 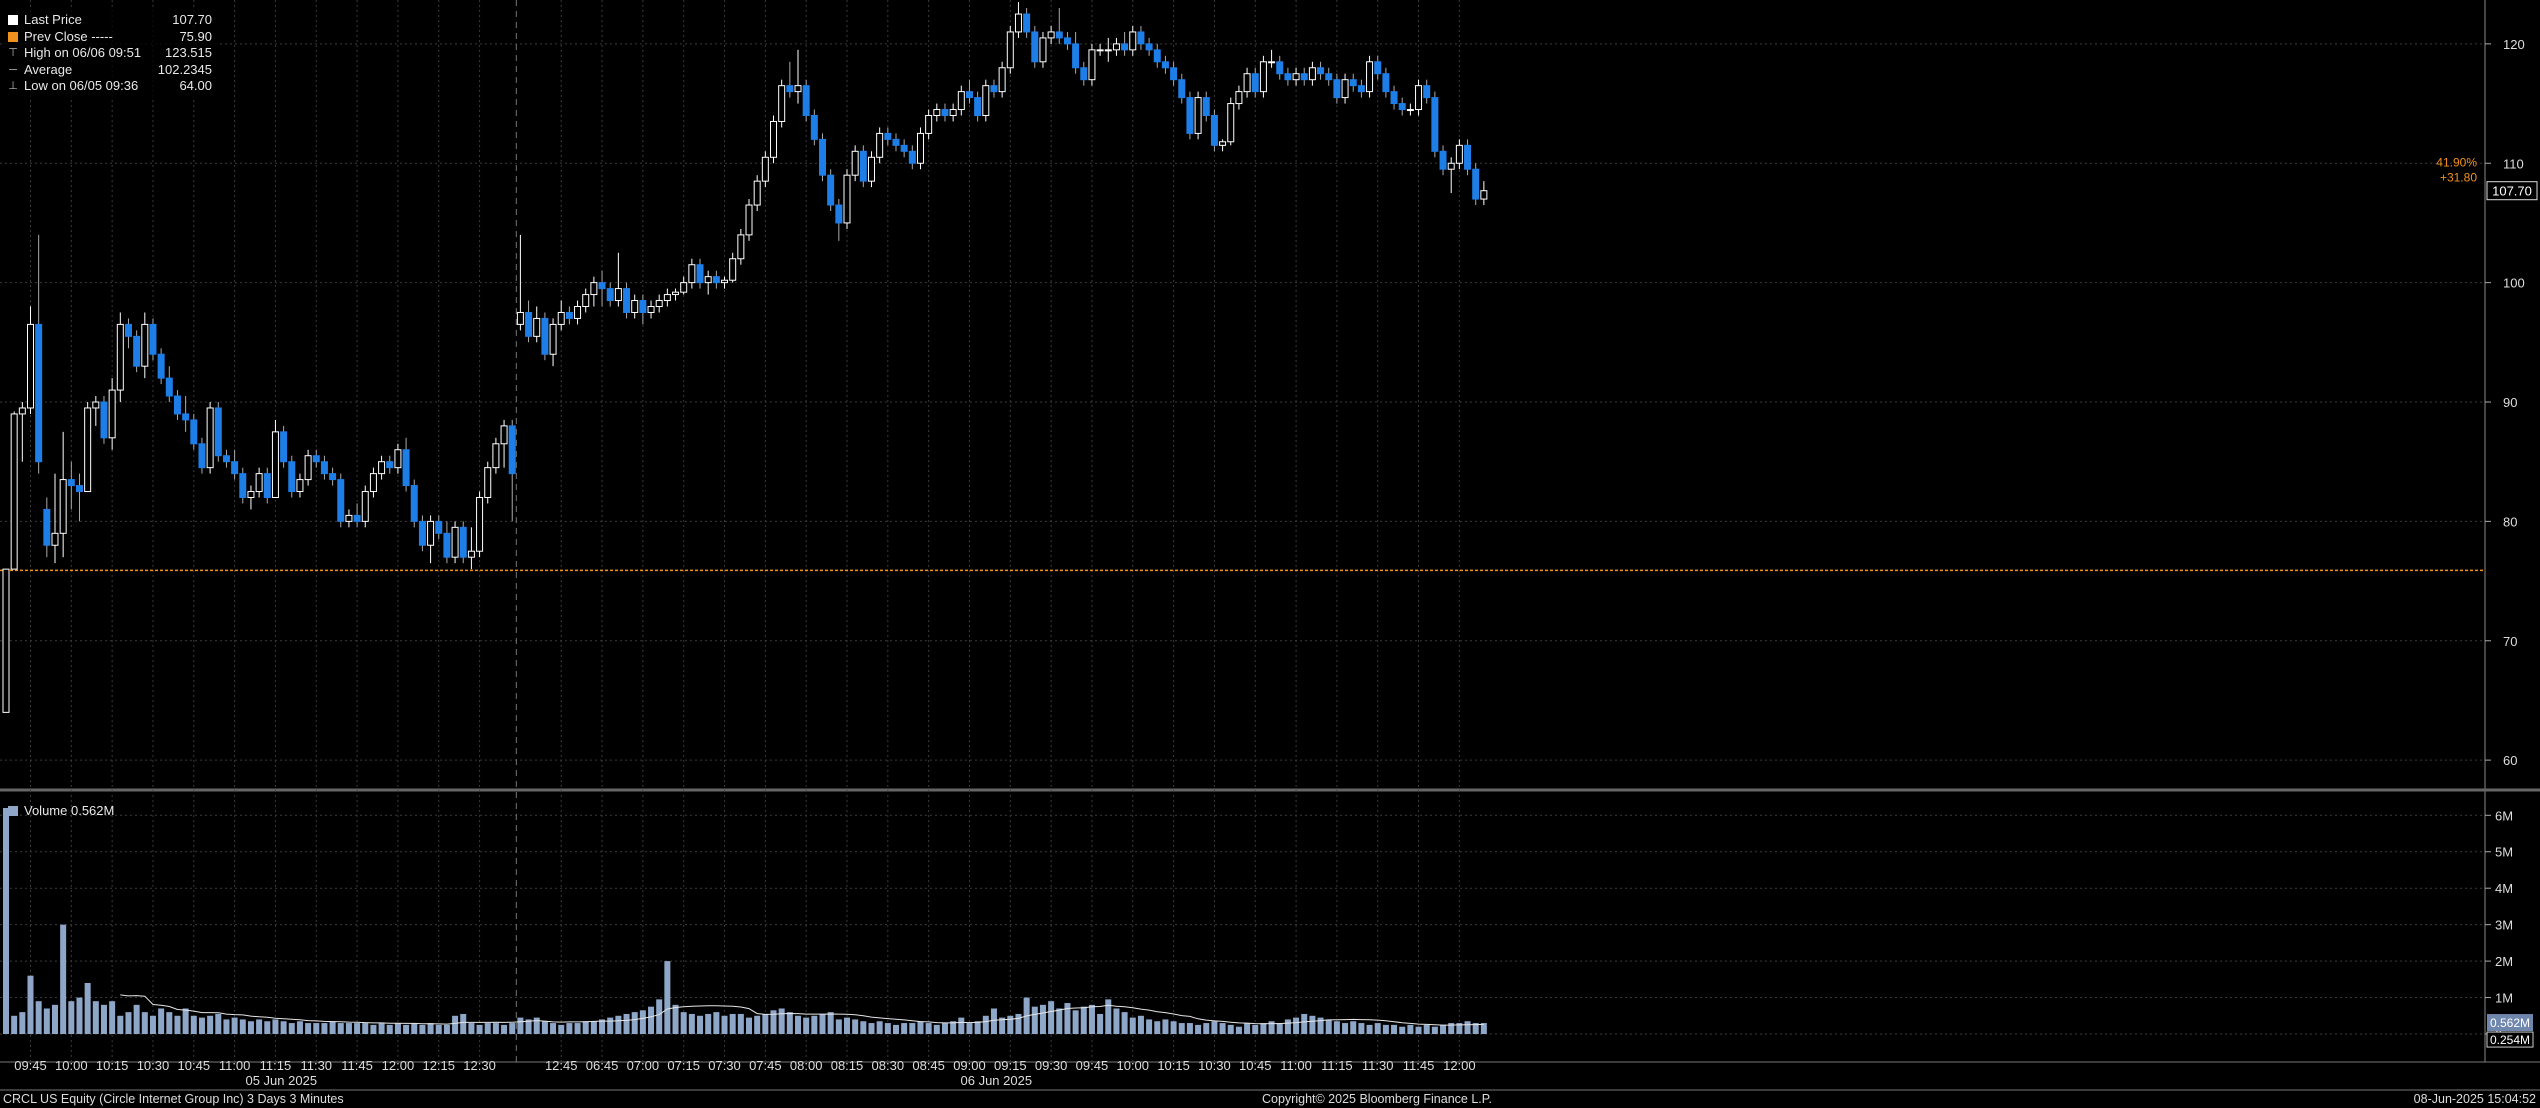 I want to click on average-marker-icon: ─, so click(x=13, y=69).